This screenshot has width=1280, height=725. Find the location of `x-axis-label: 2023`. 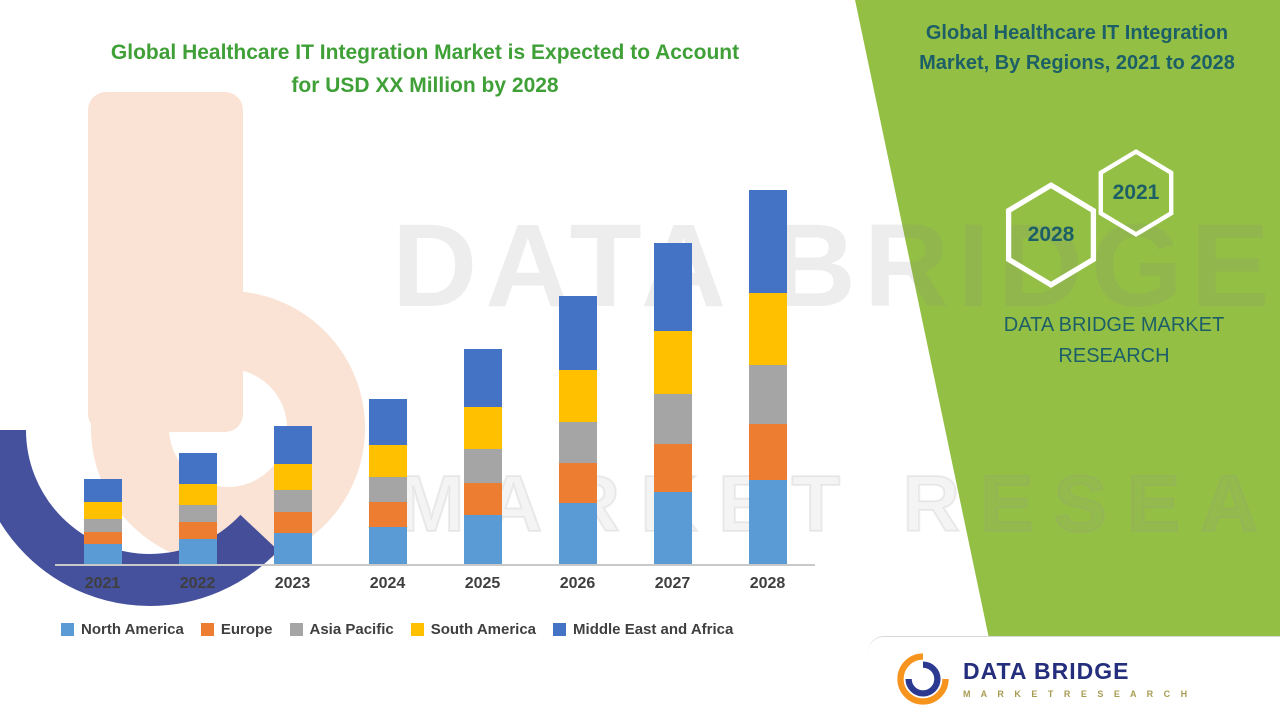

x-axis-label: 2023 is located at coordinates (292, 583).